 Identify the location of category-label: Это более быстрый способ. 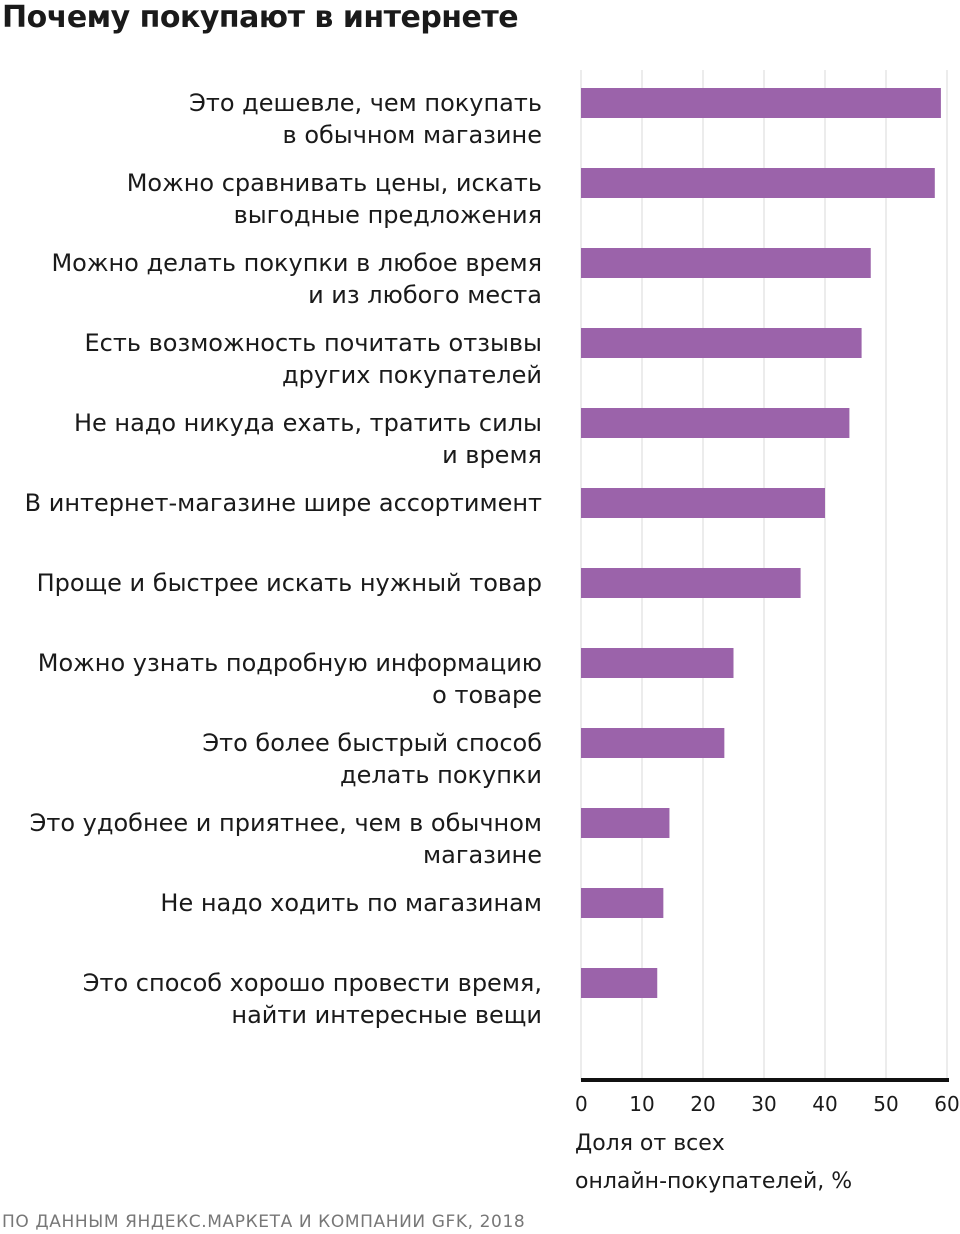
(372, 743).